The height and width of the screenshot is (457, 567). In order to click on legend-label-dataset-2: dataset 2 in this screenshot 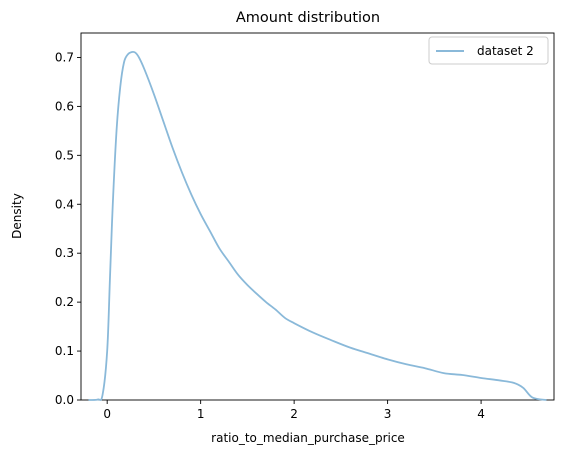, I will do `click(505, 51)`.